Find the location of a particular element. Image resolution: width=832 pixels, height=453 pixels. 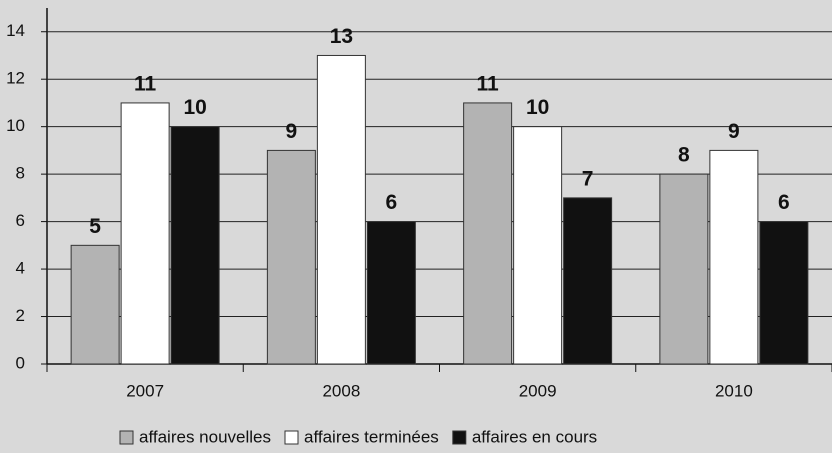

legend-label: affaires en cours is located at coordinates (534, 436).